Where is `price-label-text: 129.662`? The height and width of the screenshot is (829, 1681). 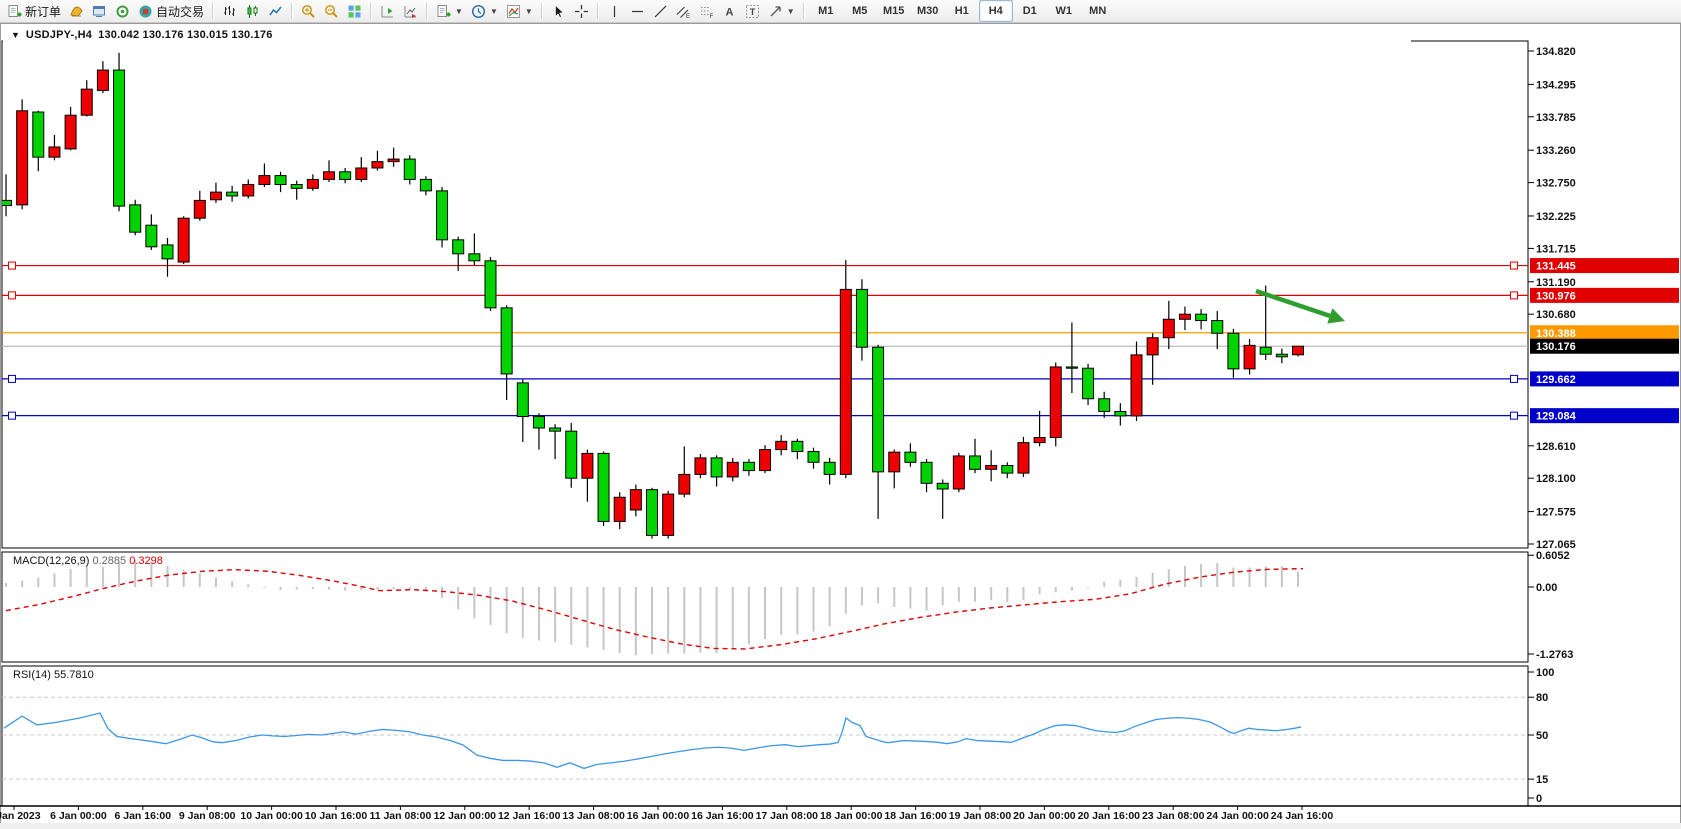
price-label-text: 129.662 is located at coordinates (1556, 380).